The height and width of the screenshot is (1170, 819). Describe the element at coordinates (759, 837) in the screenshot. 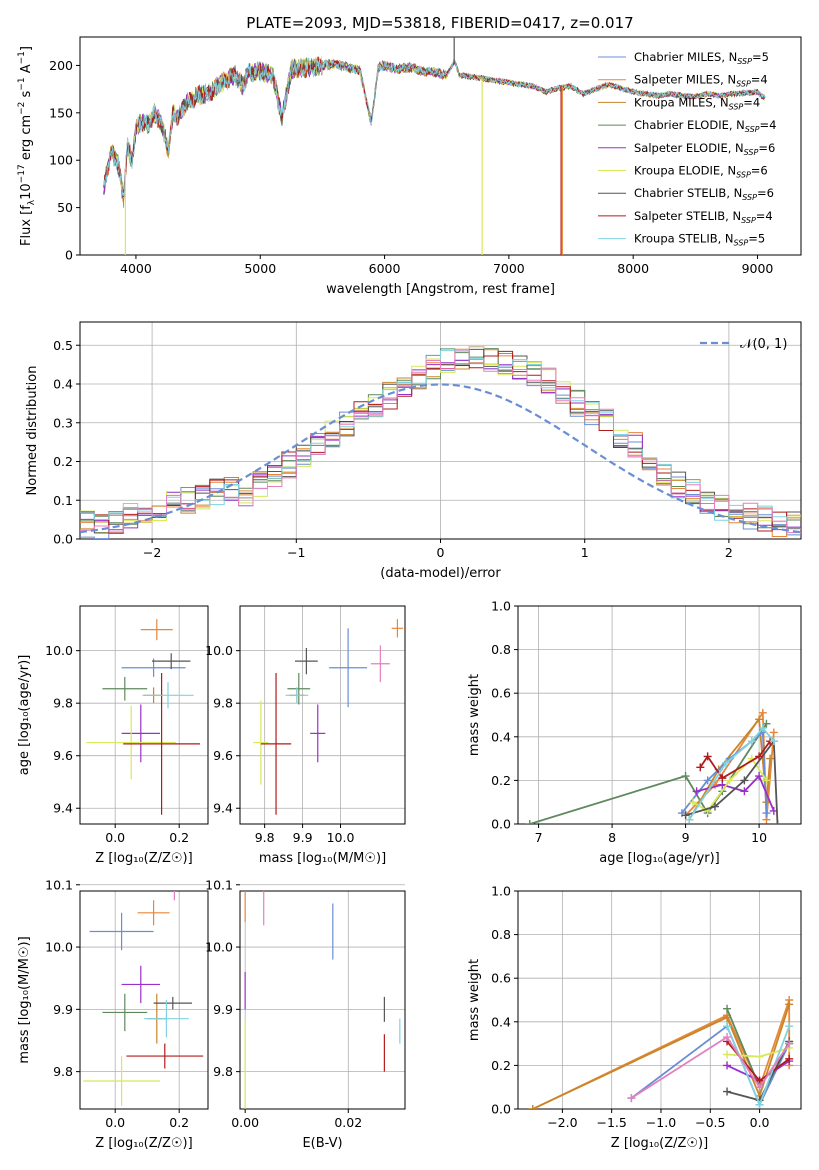

I see `tick-label-x: 10` at that location.